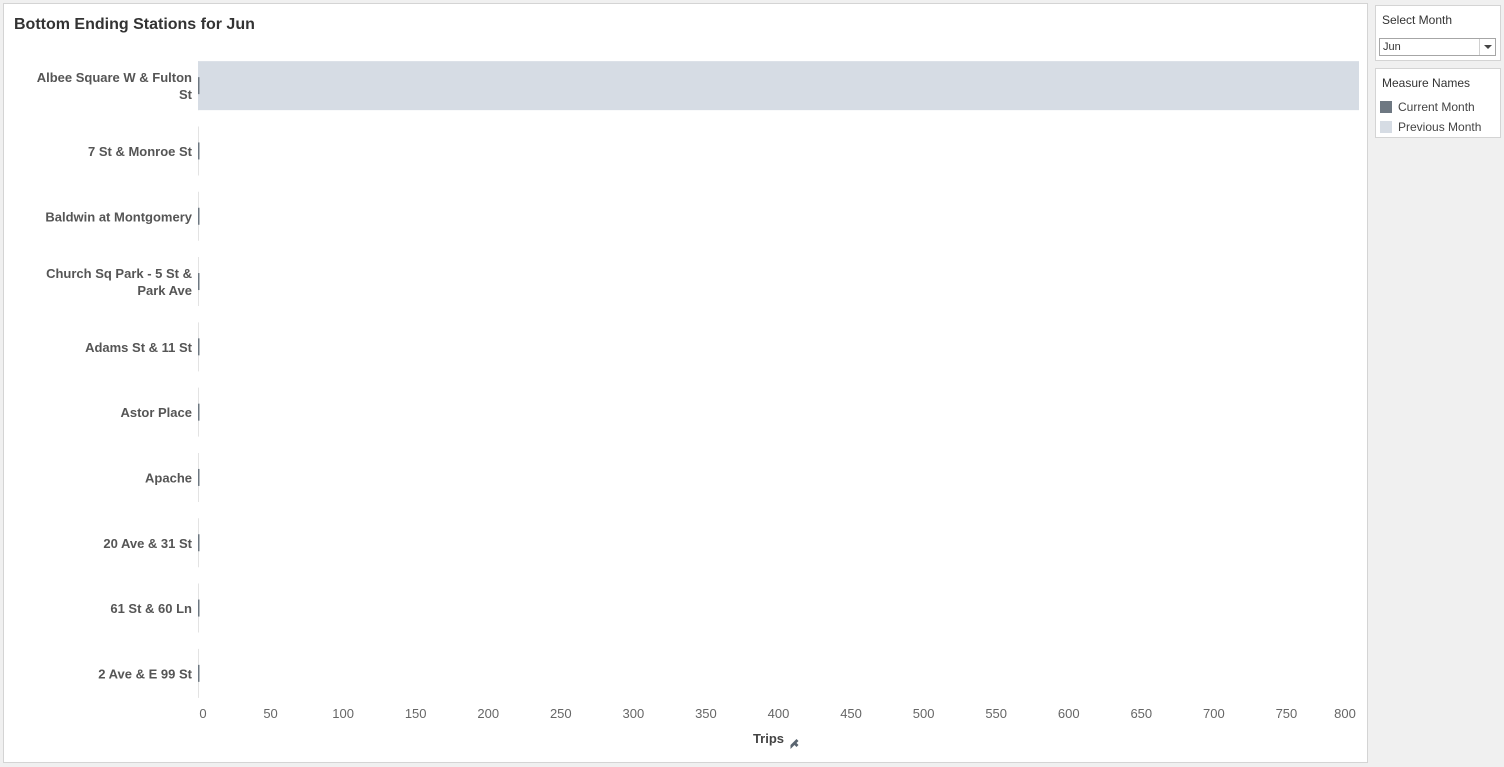  I want to click on month-select: Jun, so click(1437, 47).